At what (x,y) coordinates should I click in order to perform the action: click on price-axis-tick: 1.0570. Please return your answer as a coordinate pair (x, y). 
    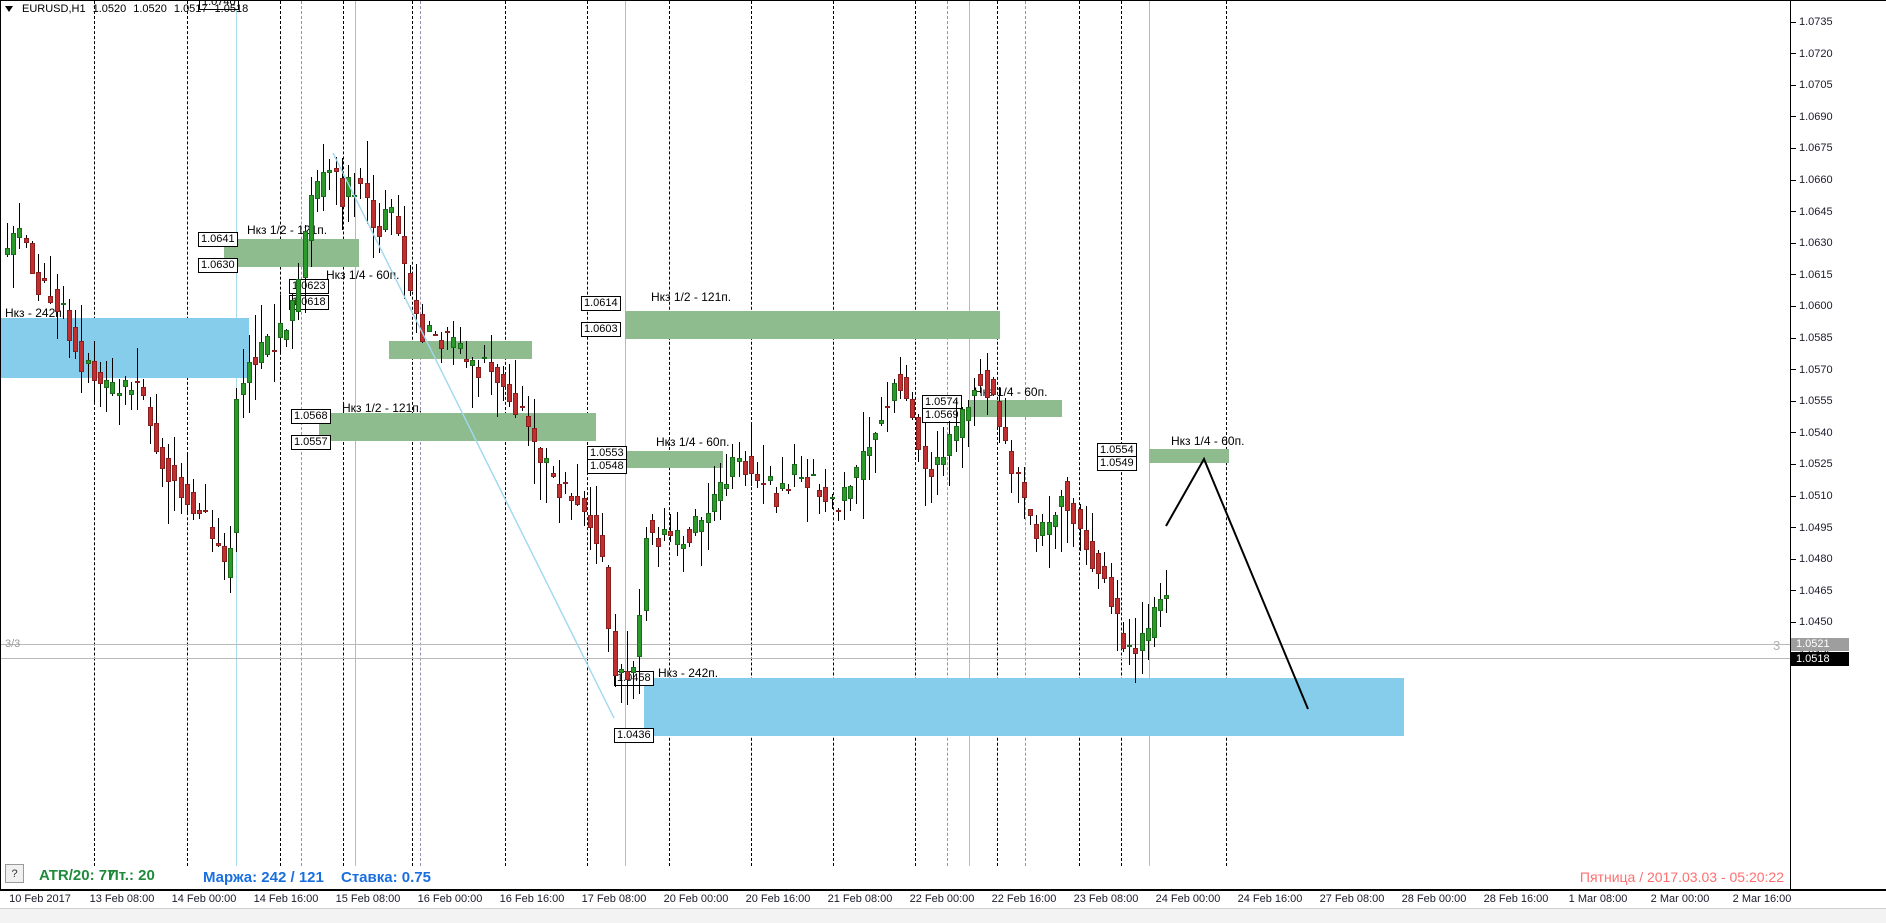
    Looking at the image, I should click on (1812, 370).